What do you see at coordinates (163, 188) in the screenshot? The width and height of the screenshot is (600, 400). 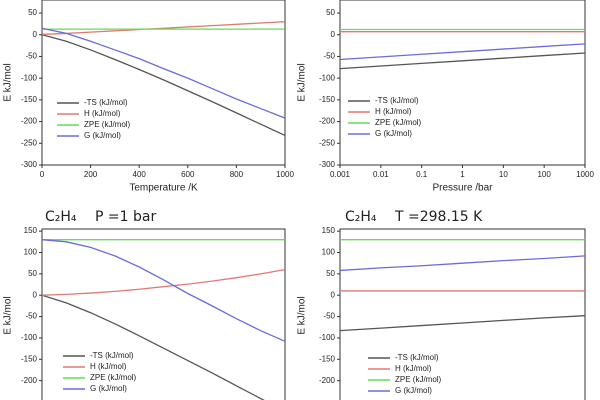 I see `x-axis-label: Temperature /K` at bounding box center [163, 188].